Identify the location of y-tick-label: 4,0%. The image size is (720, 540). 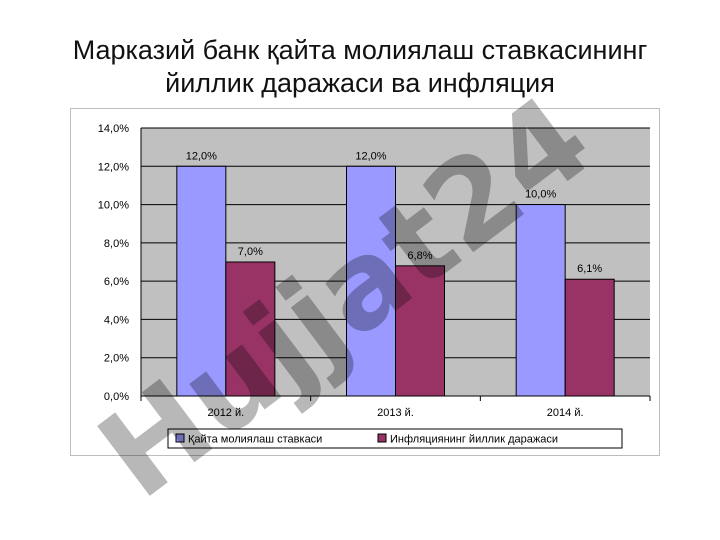
(116, 320).